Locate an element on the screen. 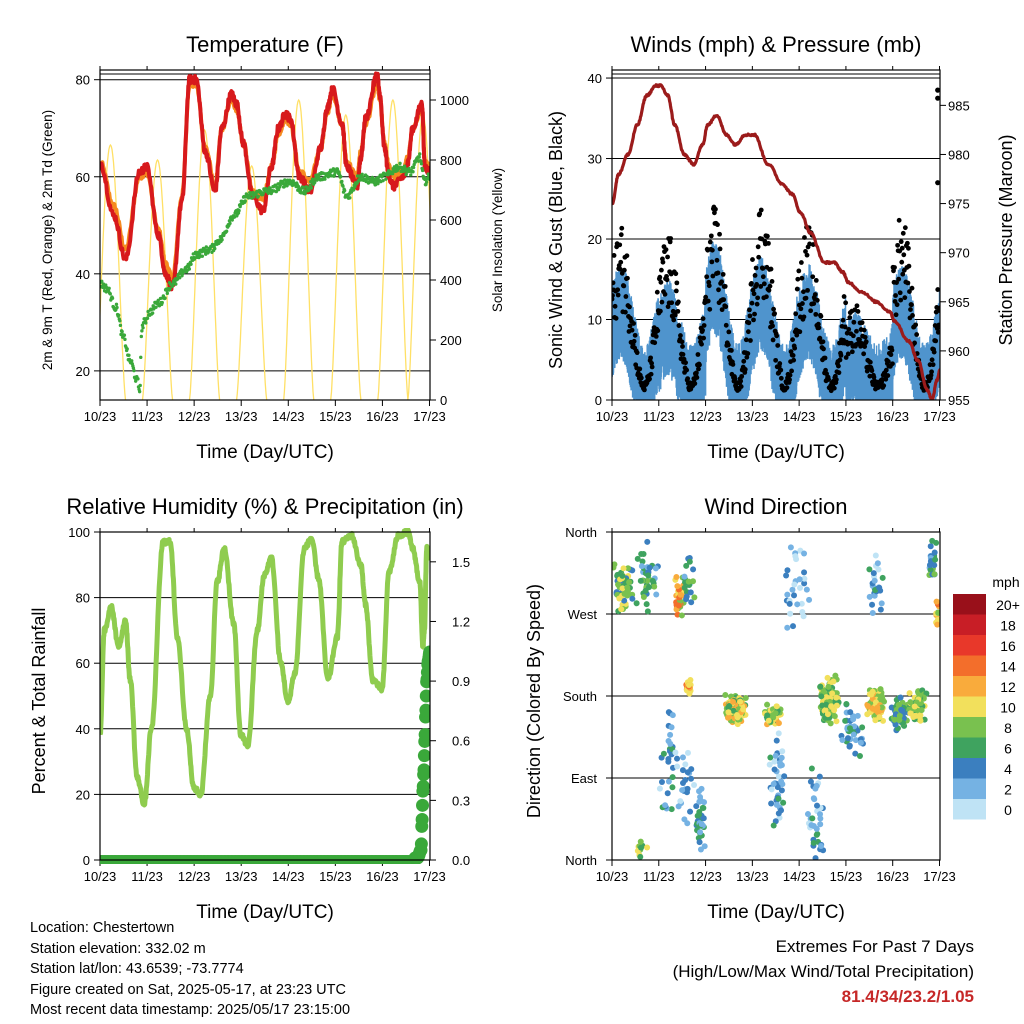 The height and width of the screenshot is (1024, 1024). y2-tick-label: 0.9 is located at coordinates (461, 681).